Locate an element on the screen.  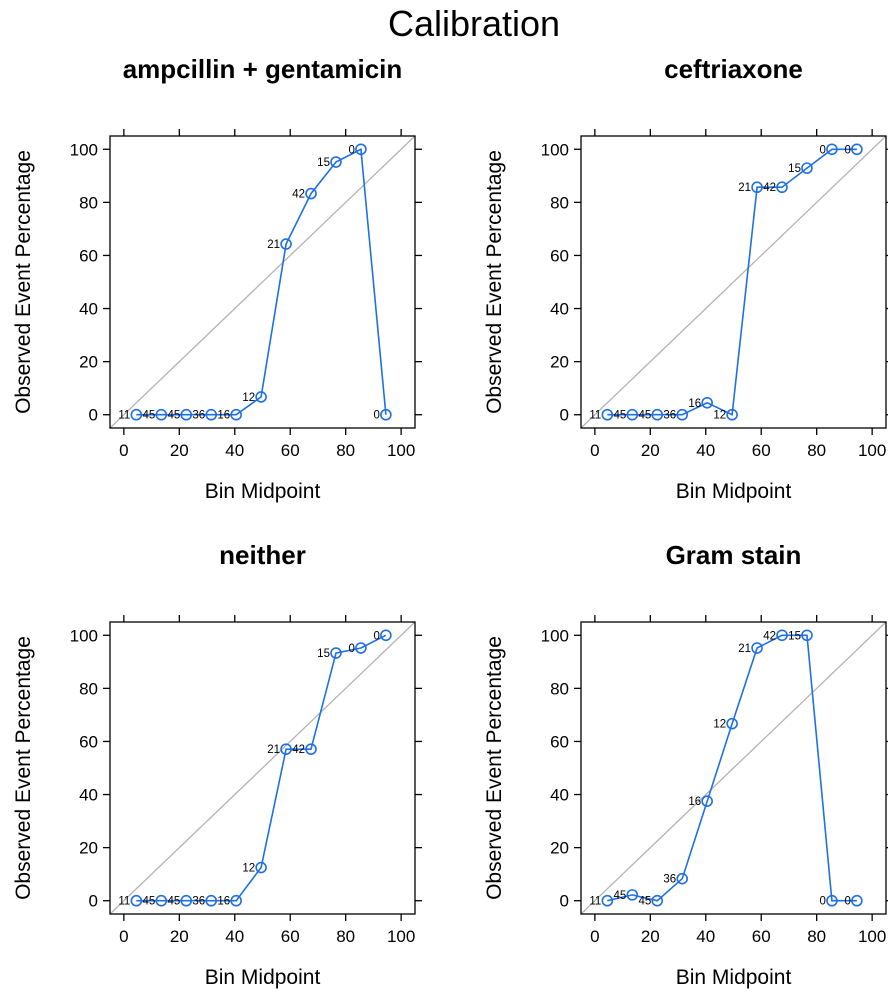
y-tick-label: 80 is located at coordinates (88, 202).